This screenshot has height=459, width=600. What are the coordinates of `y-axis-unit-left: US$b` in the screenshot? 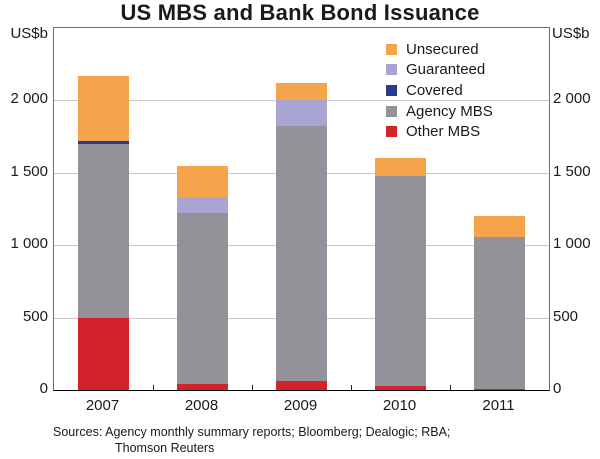 It's located at (29, 33).